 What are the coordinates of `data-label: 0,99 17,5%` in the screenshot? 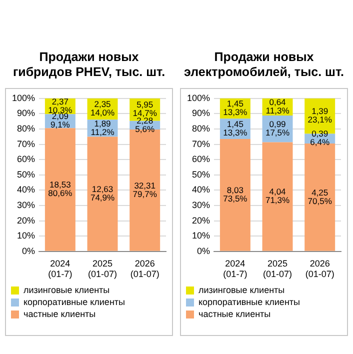 It's located at (277, 128).